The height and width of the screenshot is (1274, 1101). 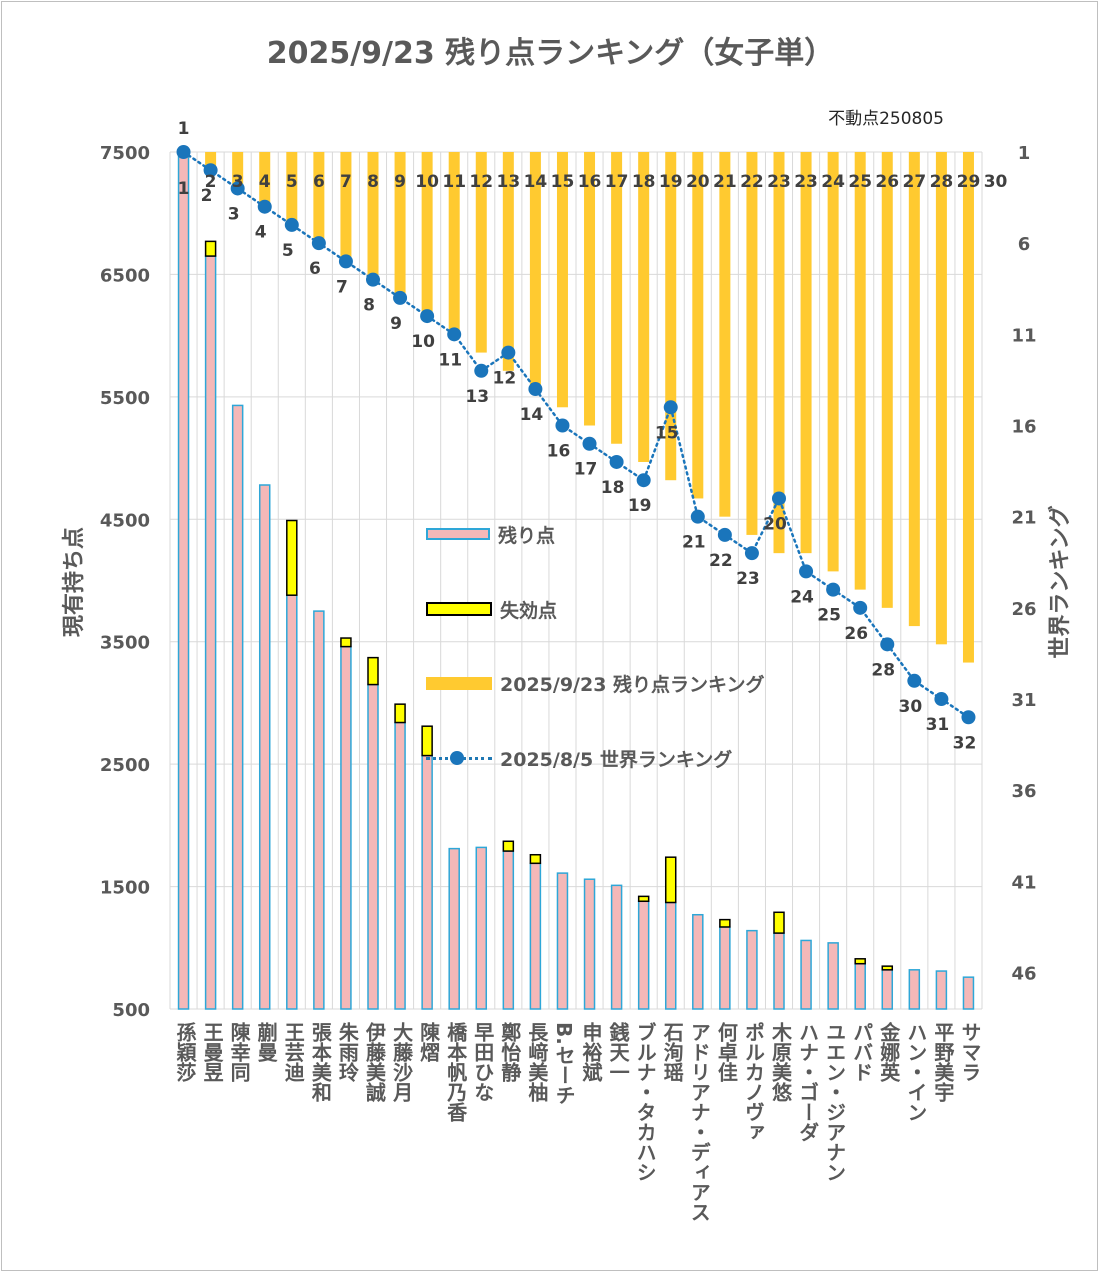 I want to click on legend-label-ranking: 2025/9/23 残り点ランキング, so click(x=632, y=684).